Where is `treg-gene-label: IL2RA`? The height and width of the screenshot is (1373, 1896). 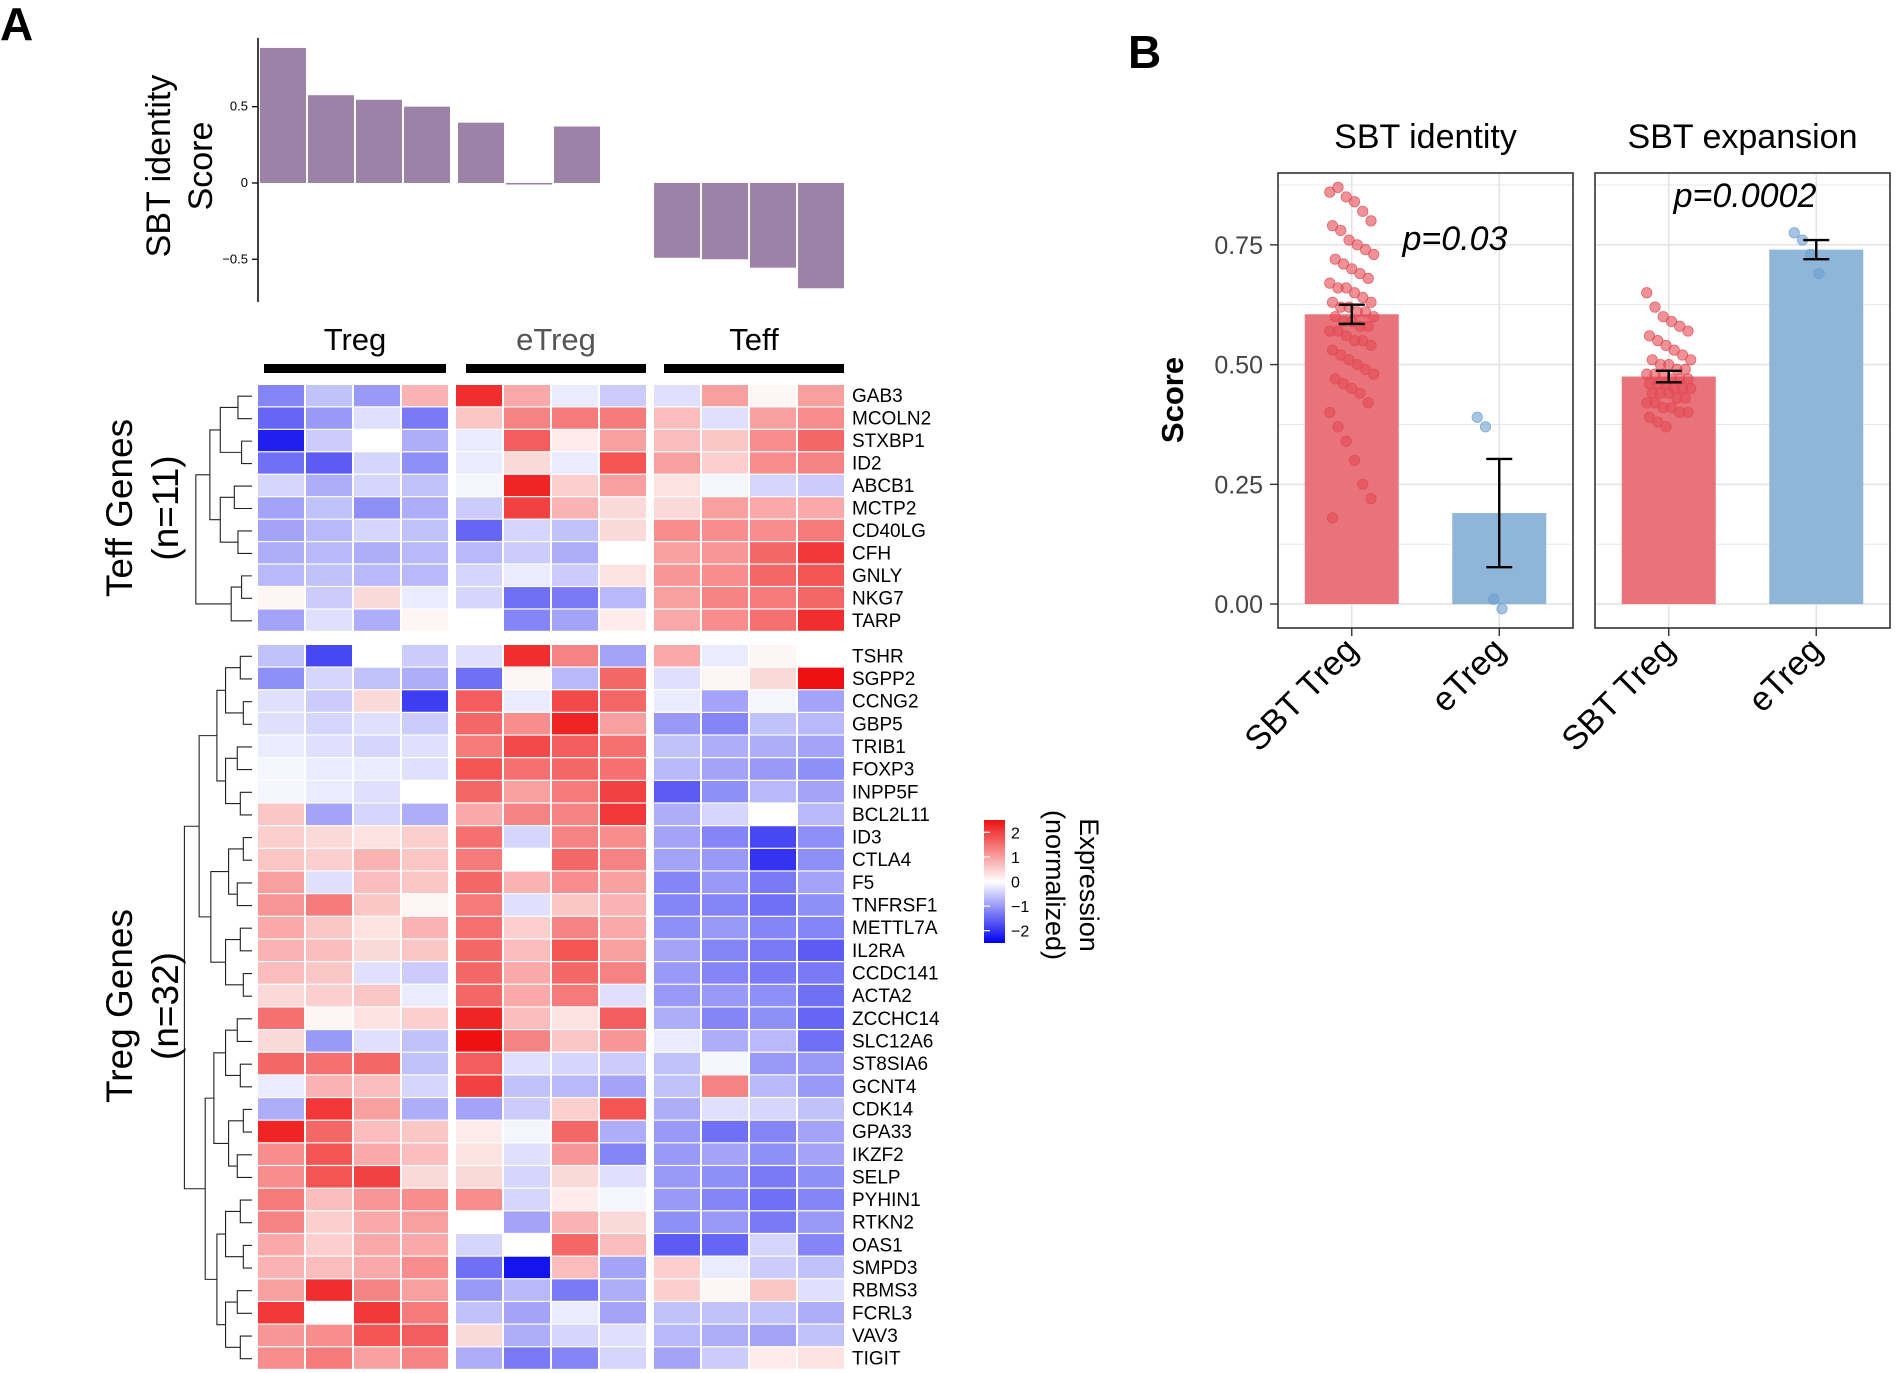
treg-gene-label: IL2RA is located at coordinates (878, 951).